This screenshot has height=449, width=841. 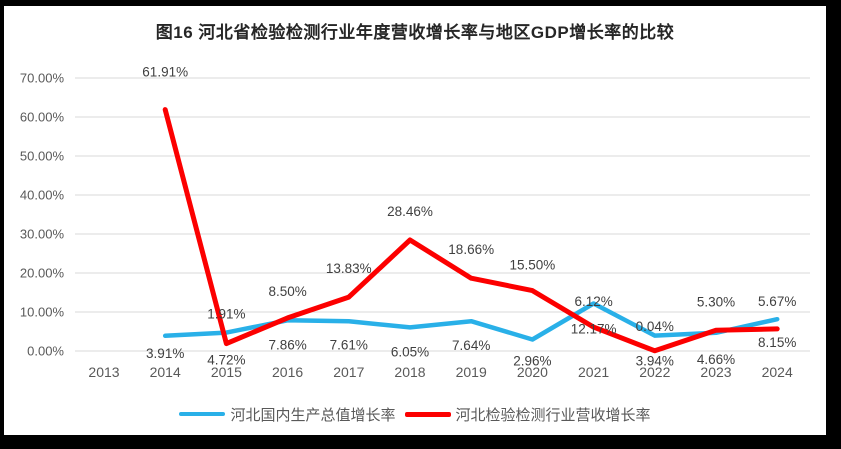 What do you see at coordinates (716, 301) in the screenshot?
I see `data-label: 5.30%` at bounding box center [716, 301].